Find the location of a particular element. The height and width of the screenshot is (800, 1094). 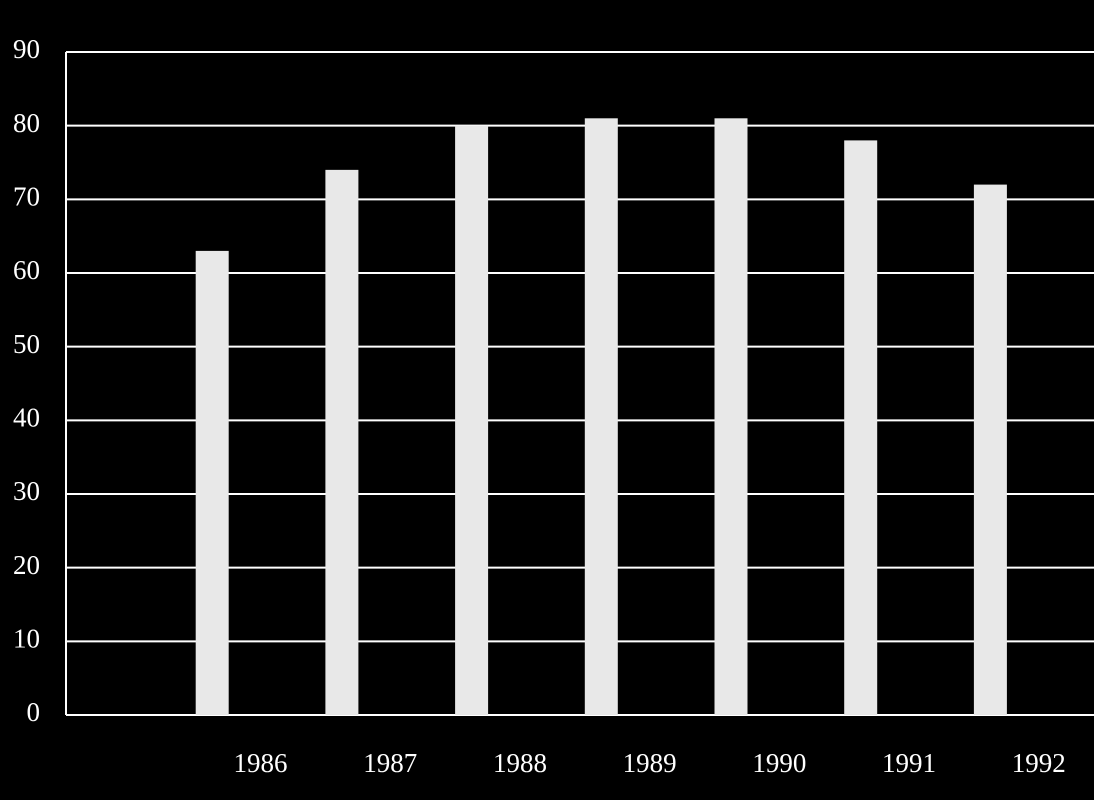

x-tick-label: 1988 is located at coordinates (520, 763).